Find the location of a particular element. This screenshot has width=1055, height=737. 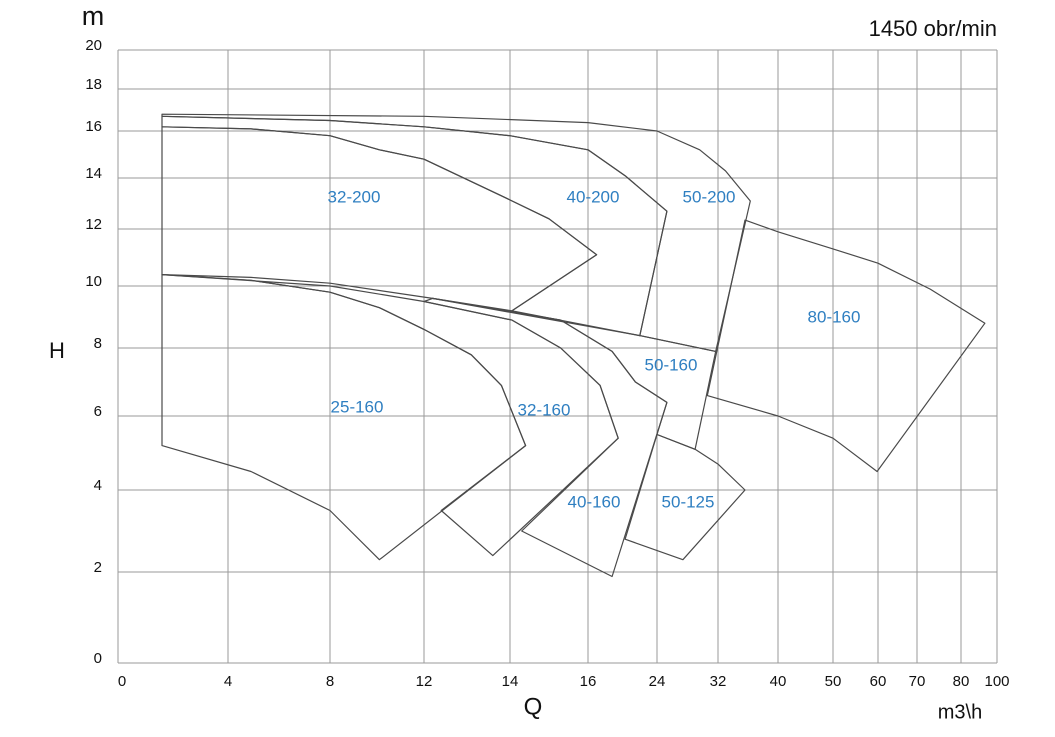

x-tick-label: 16 is located at coordinates (588, 681).